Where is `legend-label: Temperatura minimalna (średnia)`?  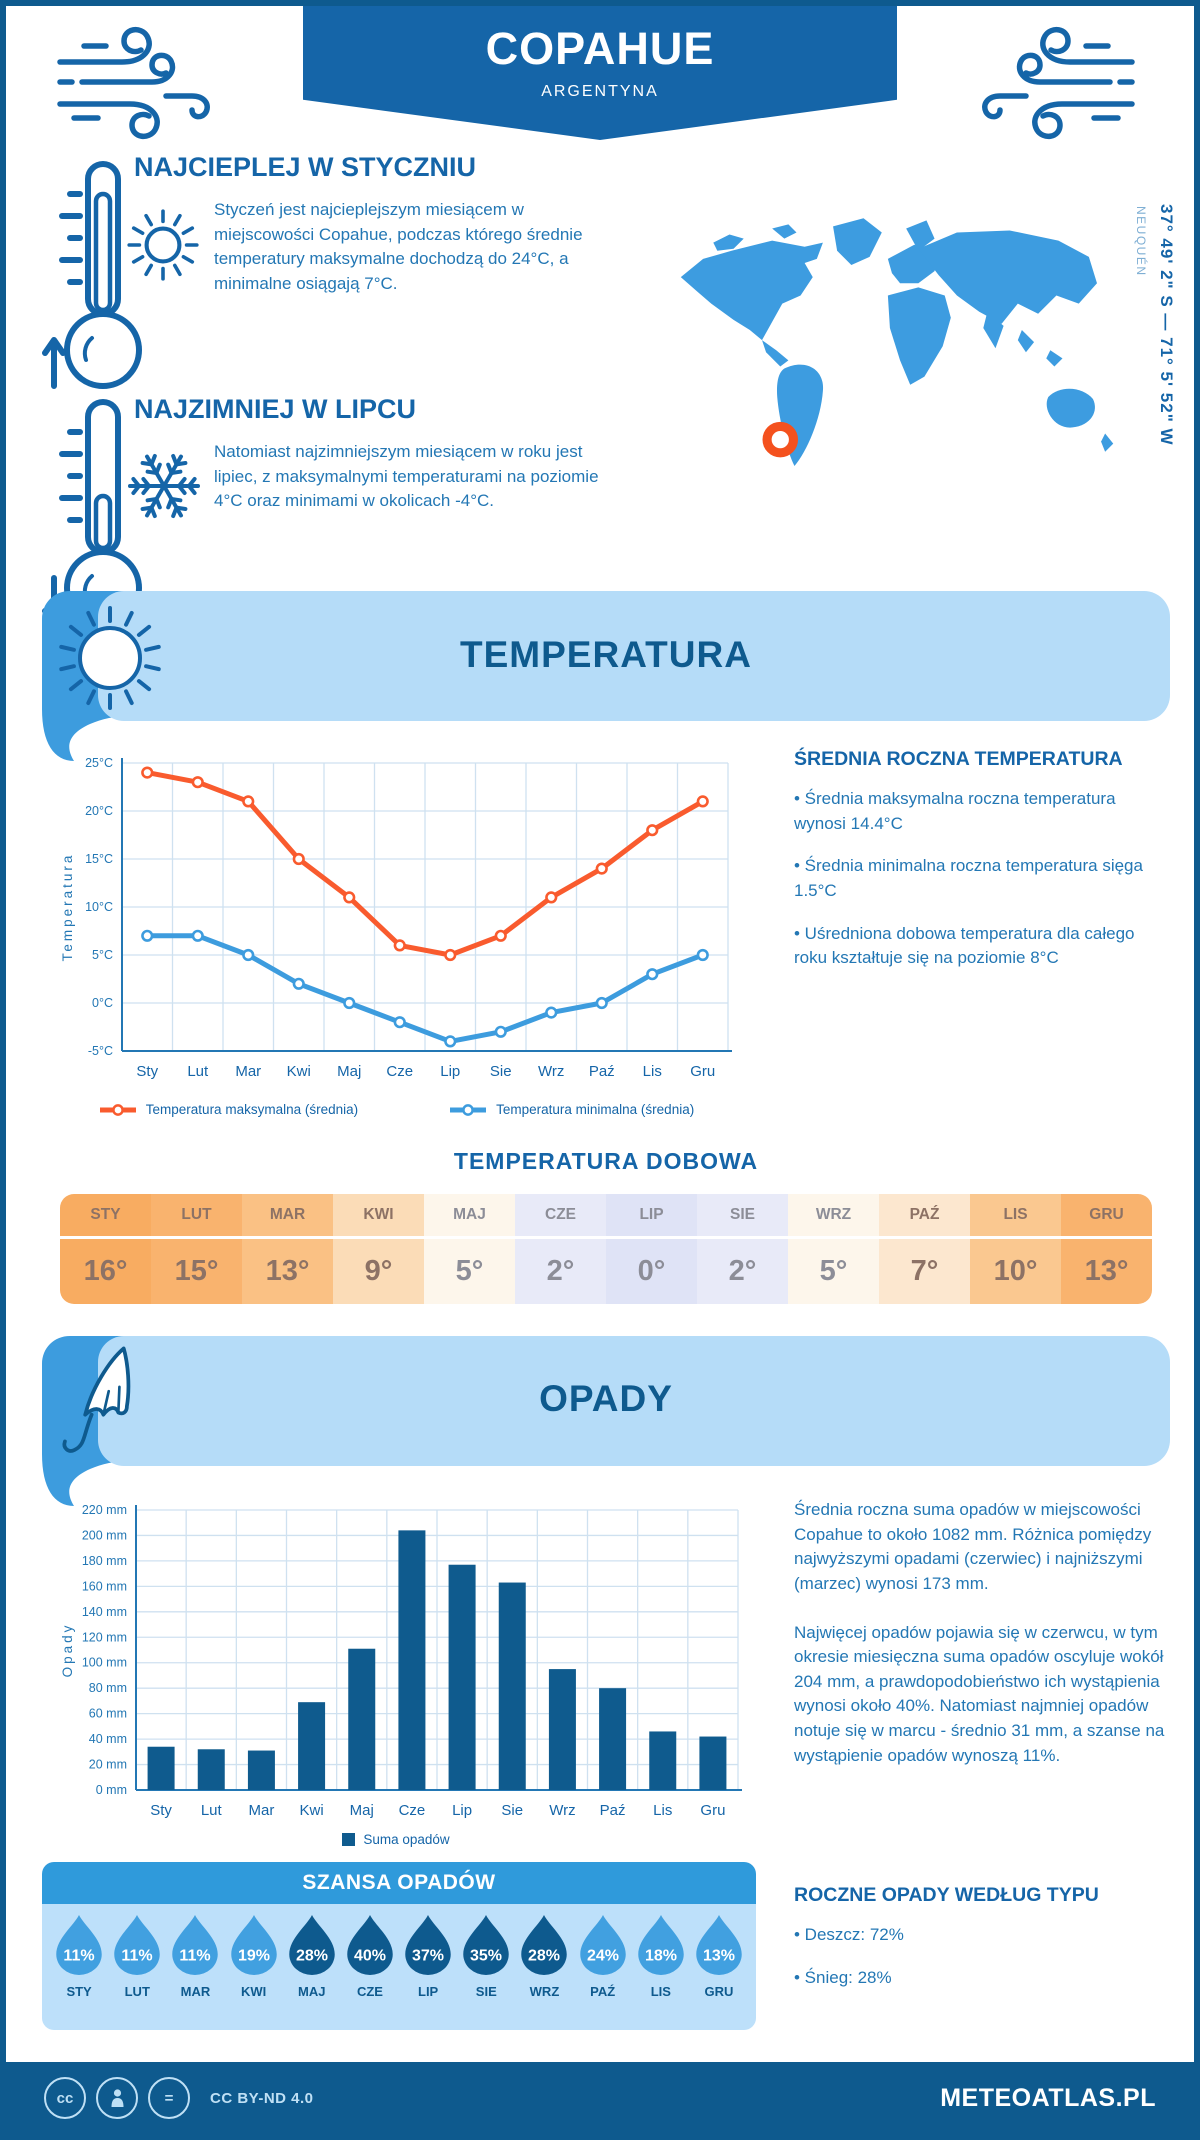 legend-label: Temperatura minimalna (średnia) is located at coordinates (595, 1109).